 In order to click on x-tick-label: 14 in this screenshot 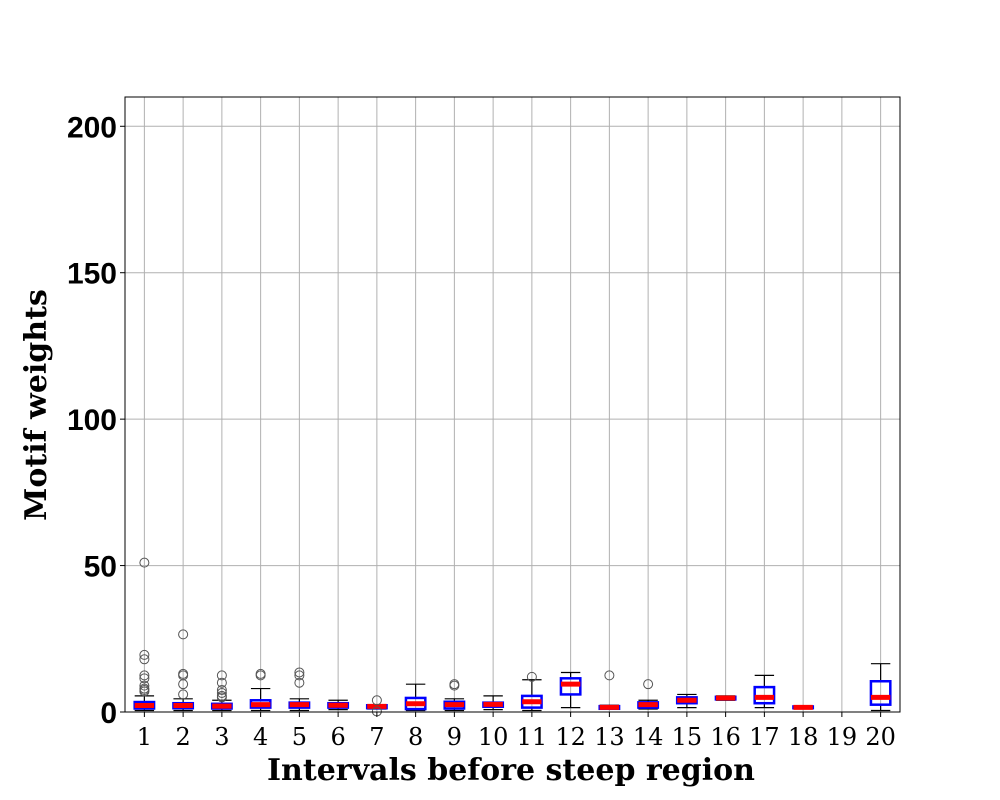, I will do `click(648, 737)`.